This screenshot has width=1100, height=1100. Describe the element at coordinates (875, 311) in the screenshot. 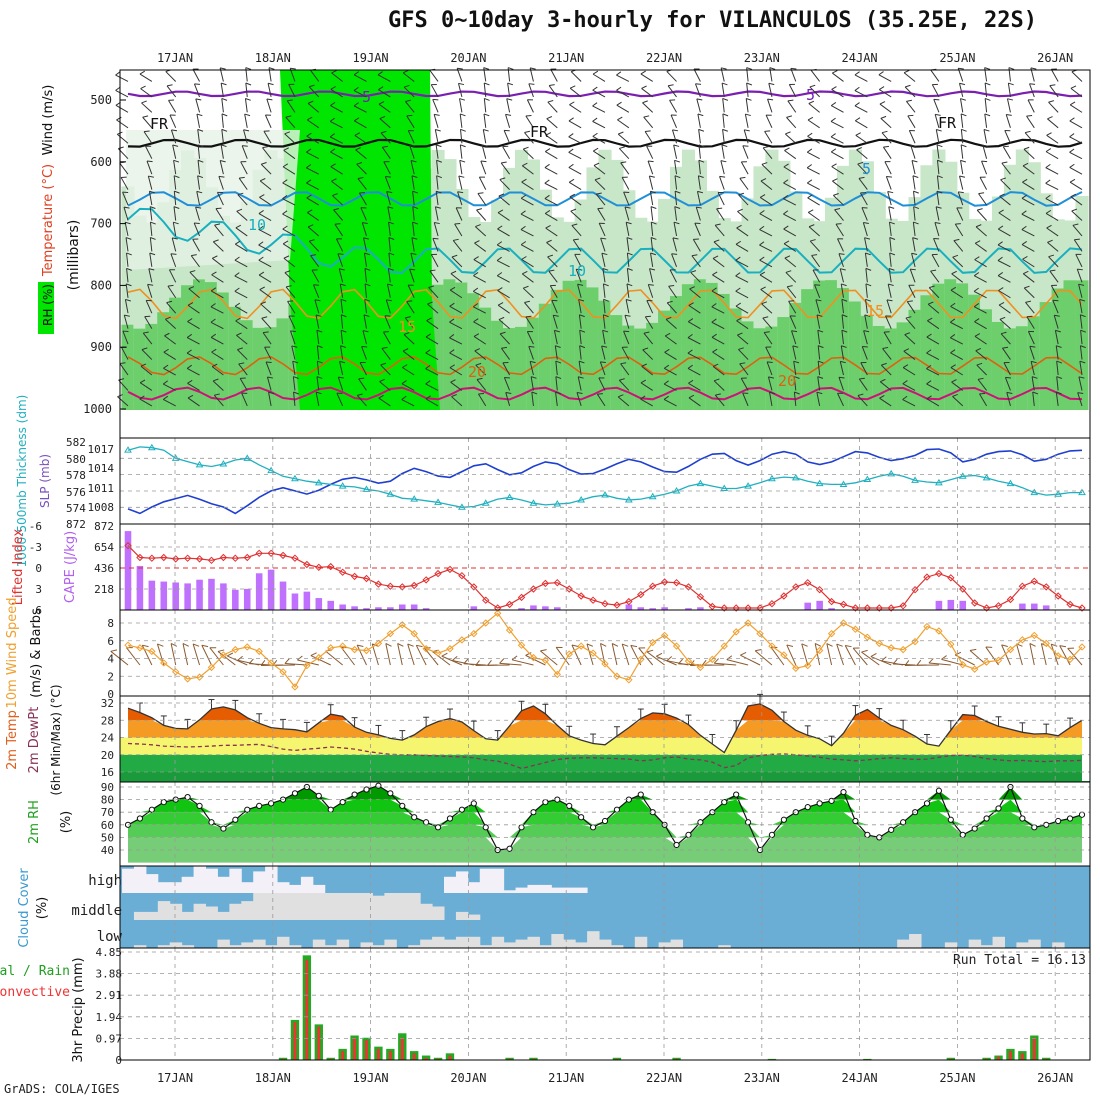

I see `contour-label: 15` at that location.